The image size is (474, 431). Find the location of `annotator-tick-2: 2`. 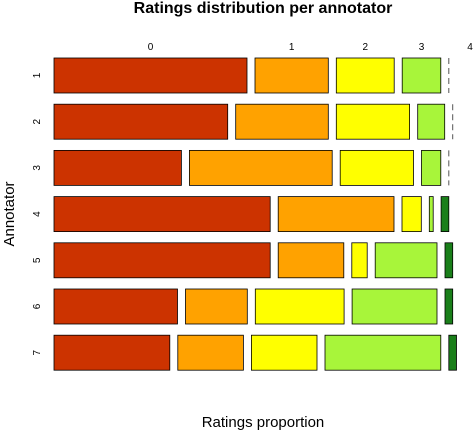

annotator-tick-2: 2 is located at coordinates (37, 121).